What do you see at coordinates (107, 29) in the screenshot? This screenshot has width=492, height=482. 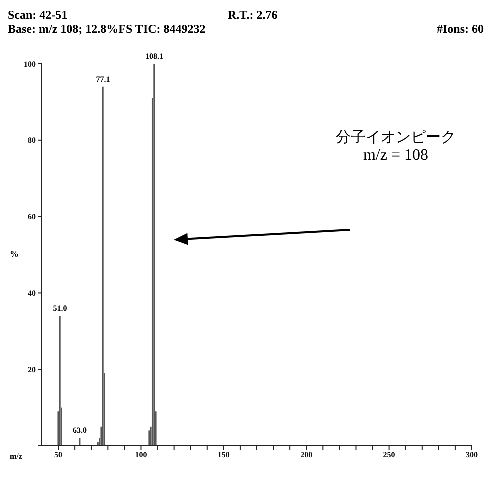 I see `text: Base: m/z 108; 12.8%FS TIC: 8449232` at bounding box center [107, 29].